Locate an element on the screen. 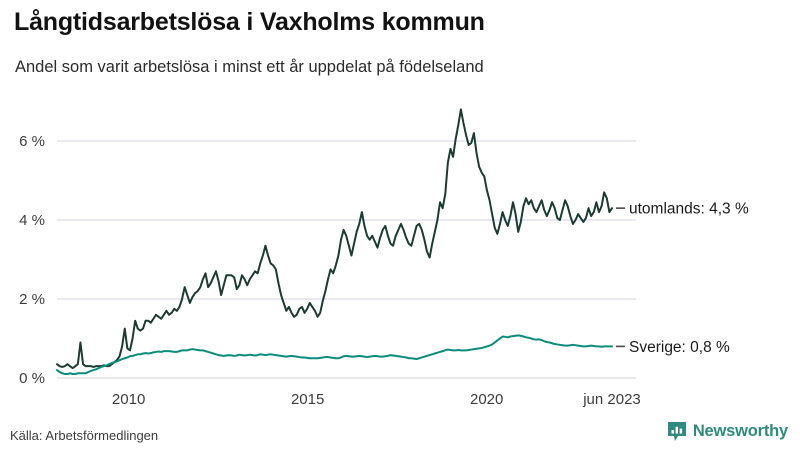 The width and height of the screenshot is (800, 450). bar-chart-bubble-icon-svg is located at coordinates (676, 431).